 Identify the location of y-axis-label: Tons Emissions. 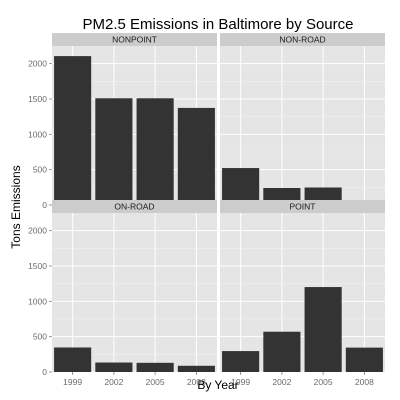
(16, 206).